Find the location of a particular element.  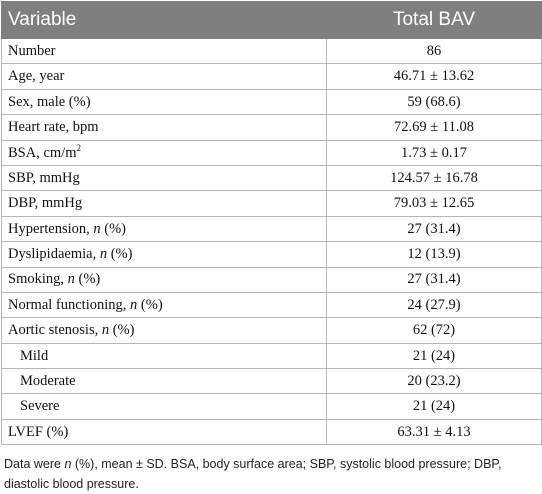

row-label-text: Severe is located at coordinates (40, 406).